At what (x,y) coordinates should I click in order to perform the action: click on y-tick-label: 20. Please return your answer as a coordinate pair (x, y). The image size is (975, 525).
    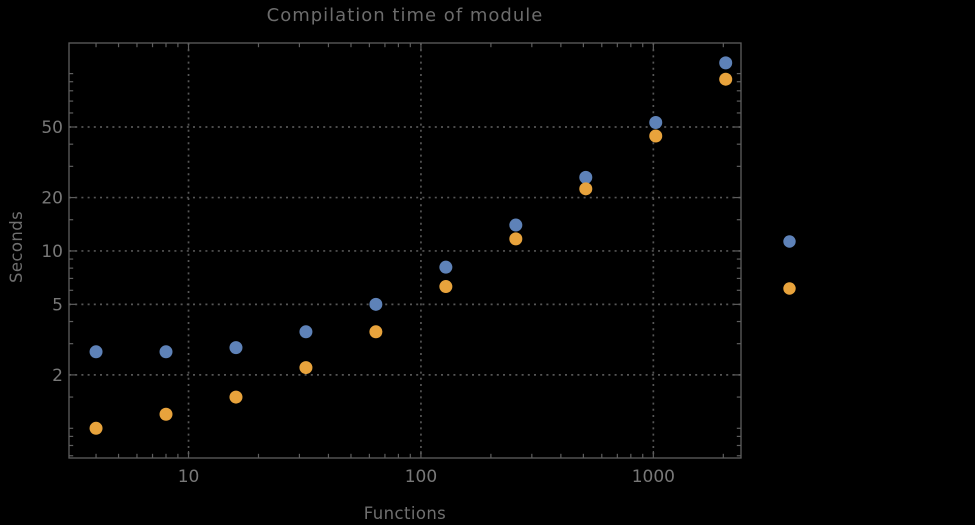
    Looking at the image, I should click on (52, 199).